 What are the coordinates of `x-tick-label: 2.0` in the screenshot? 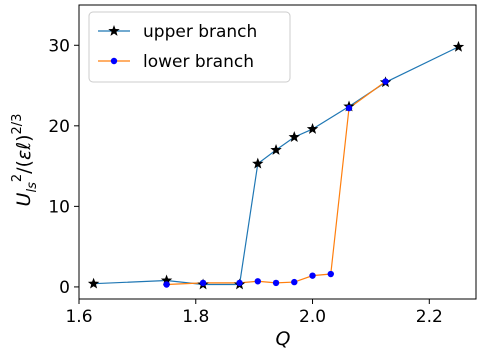 It's located at (312, 317).